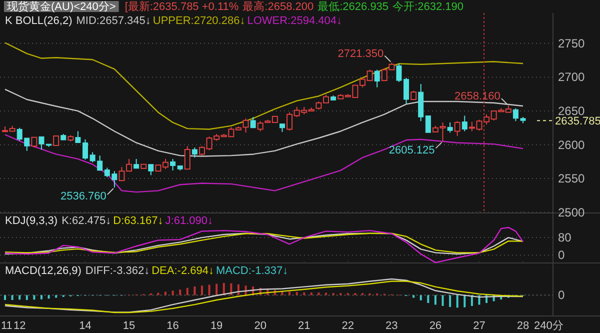 This screenshot has width=600, height=333. What do you see at coordinates (572, 179) in the screenshot?
I see `y-tick-label: 2550` at bounding box center [572, 179].